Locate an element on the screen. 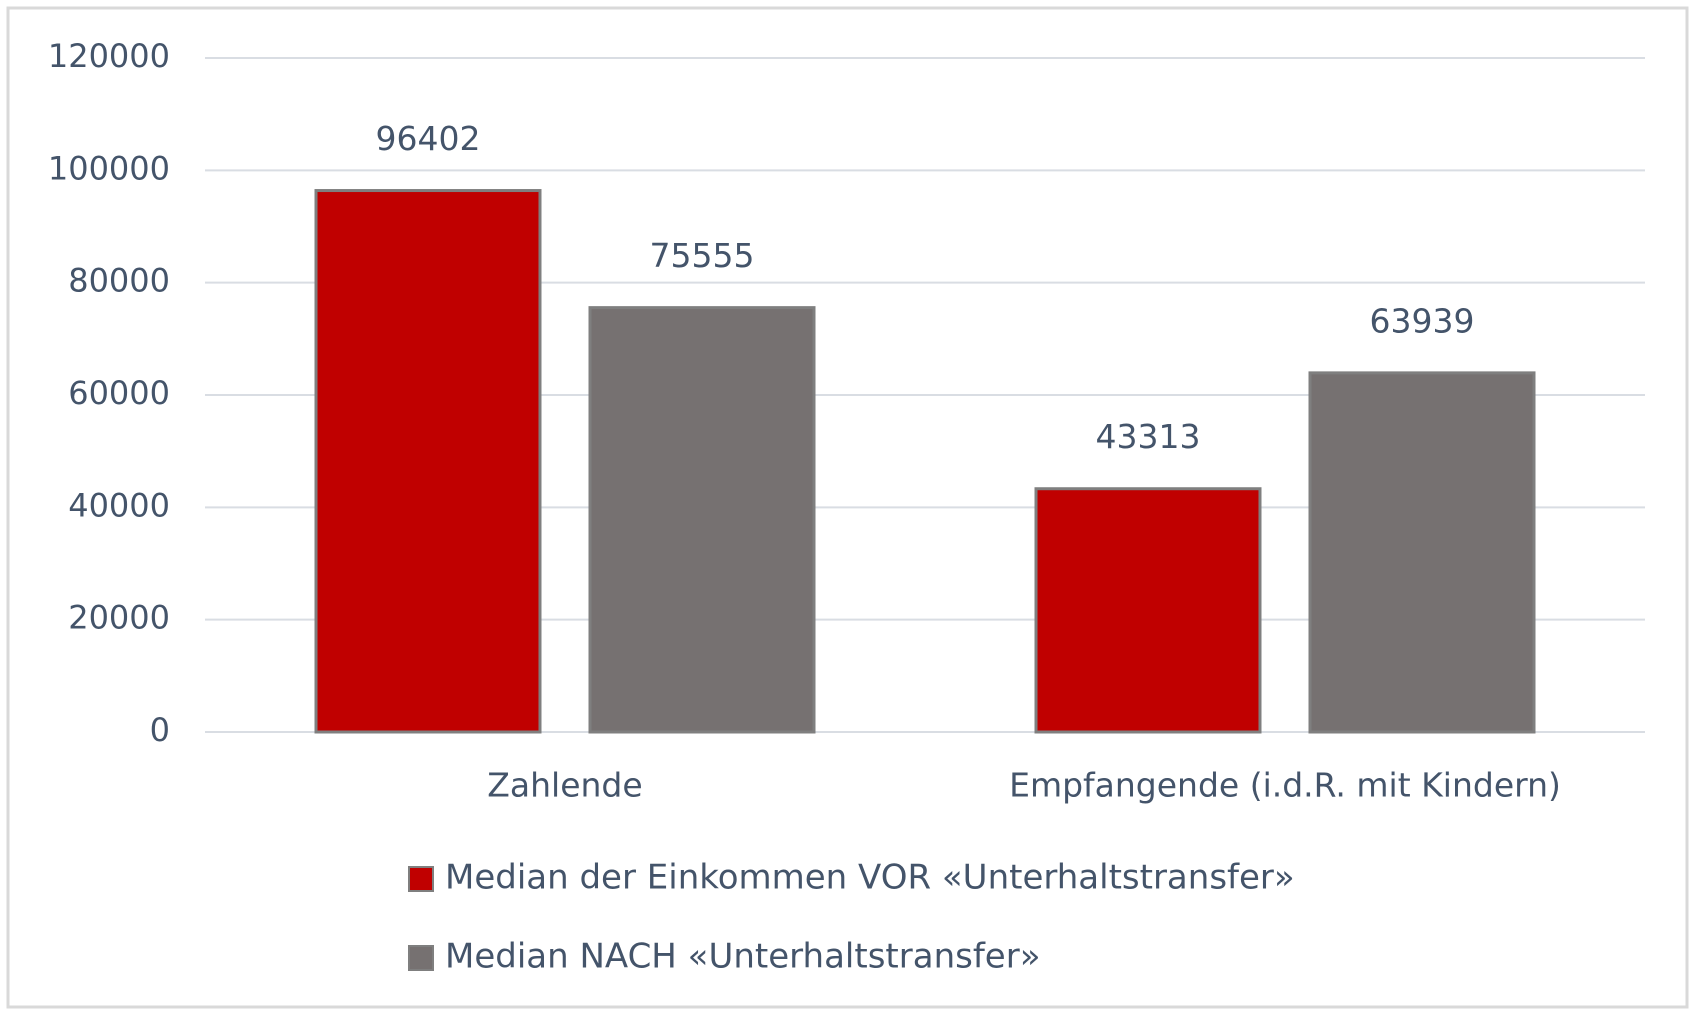  data-label: 63939 is located at coordinates (1422, 320).